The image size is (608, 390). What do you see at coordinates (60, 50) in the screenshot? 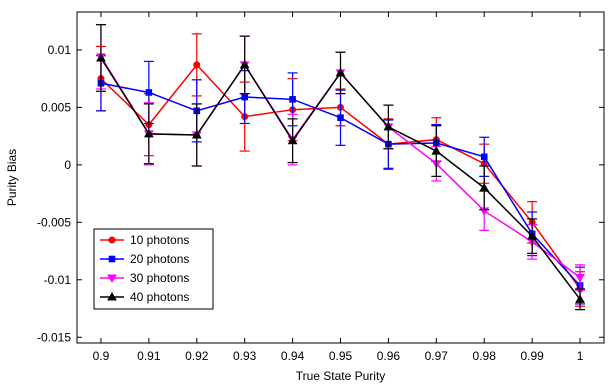
I see `y-tick-label: 0.01` at bounding box center [60, 50].